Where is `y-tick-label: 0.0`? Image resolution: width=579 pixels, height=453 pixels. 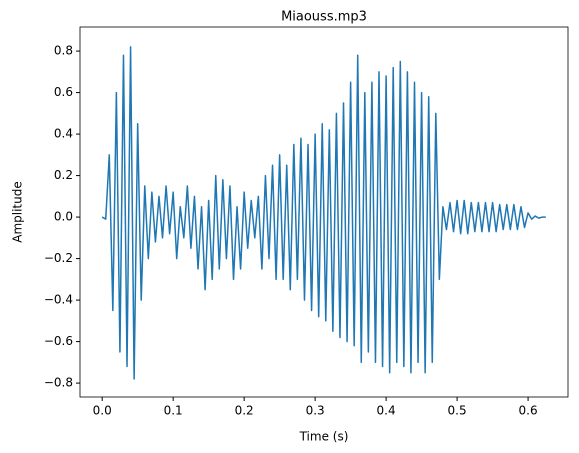
y-tick-label: 0.0 is located at coordinates (63, 217).